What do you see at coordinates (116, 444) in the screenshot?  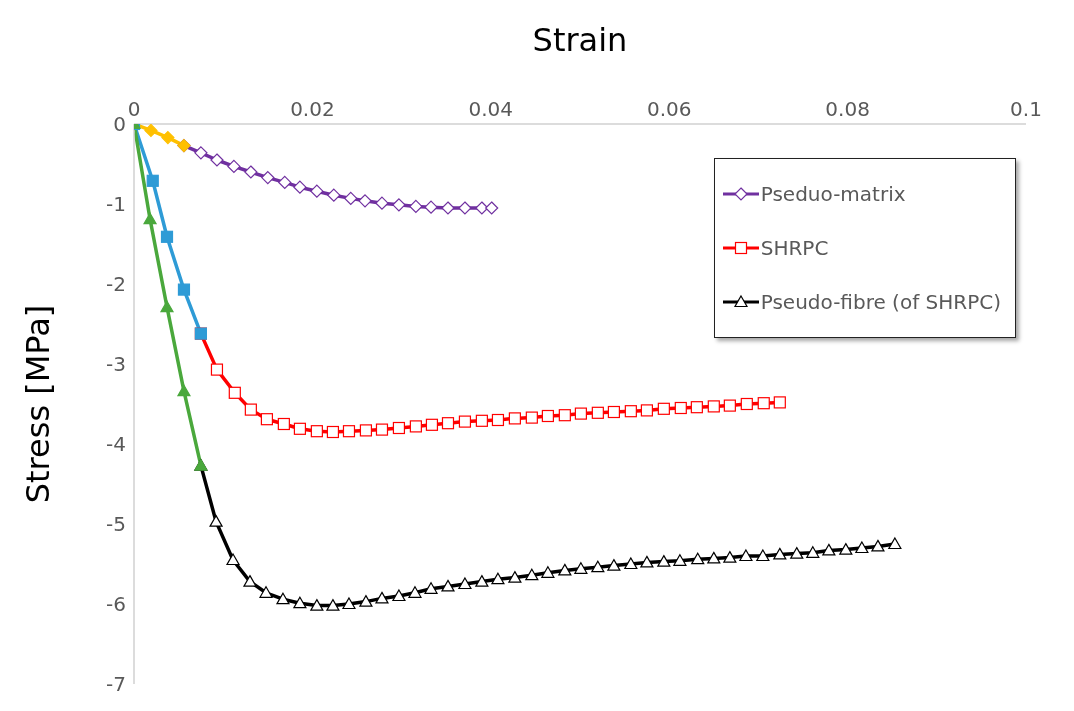 I see `y-tick-label: -4` at bounding box center [116, 444].